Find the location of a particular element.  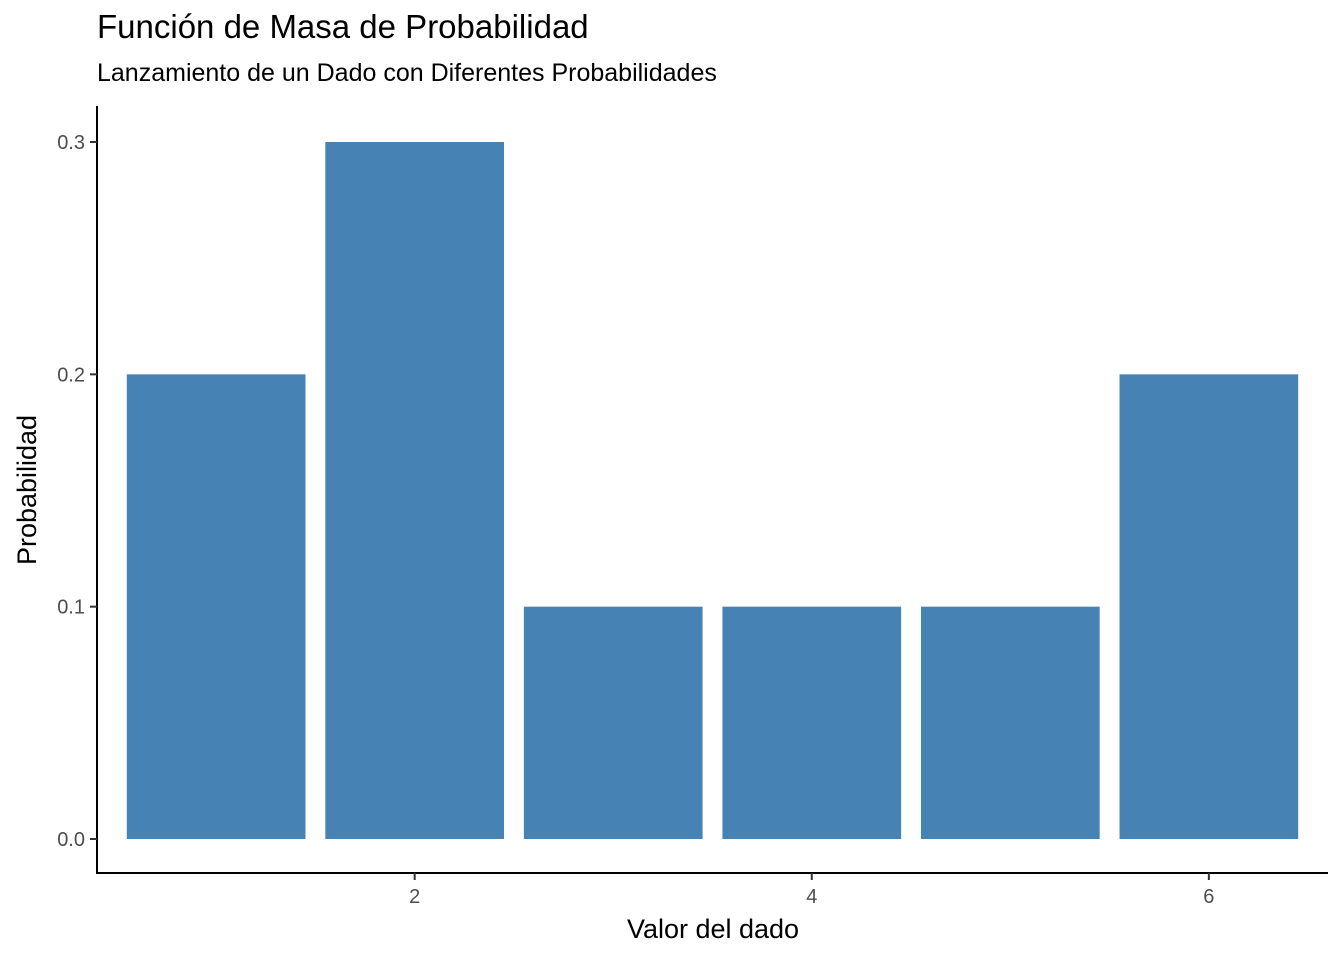

x-tick-label: 6 is located at coordinates (1208, 897).